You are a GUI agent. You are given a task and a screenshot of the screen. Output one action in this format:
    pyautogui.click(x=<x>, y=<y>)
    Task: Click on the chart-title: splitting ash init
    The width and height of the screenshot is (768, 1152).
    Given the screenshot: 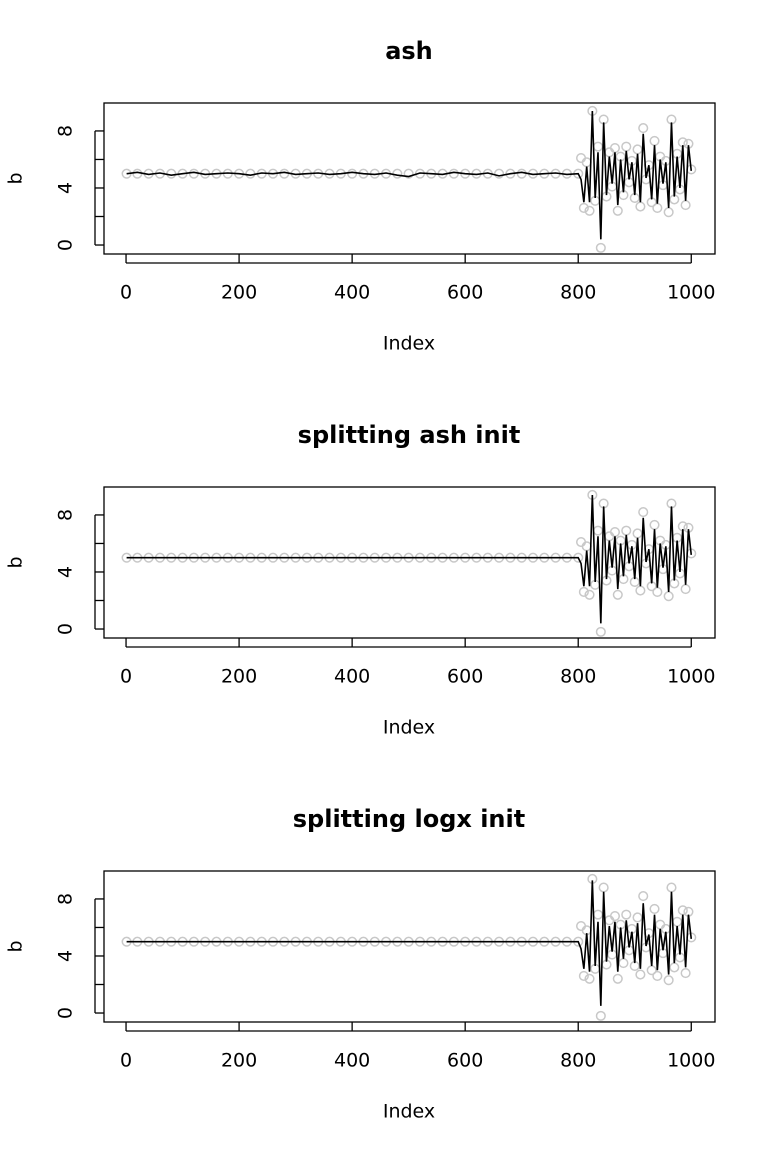 What is the action you would take?
    pyautogui.click(x=409, y=435)
    